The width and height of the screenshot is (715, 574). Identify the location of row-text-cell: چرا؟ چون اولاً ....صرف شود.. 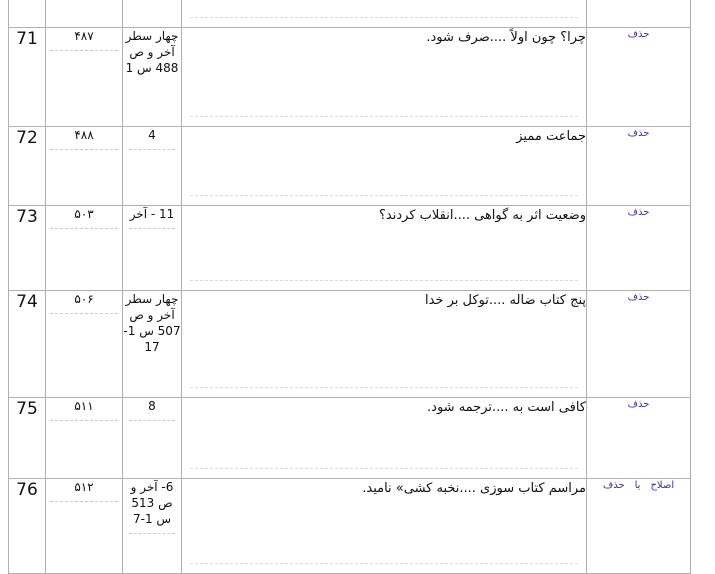
(384, 77).